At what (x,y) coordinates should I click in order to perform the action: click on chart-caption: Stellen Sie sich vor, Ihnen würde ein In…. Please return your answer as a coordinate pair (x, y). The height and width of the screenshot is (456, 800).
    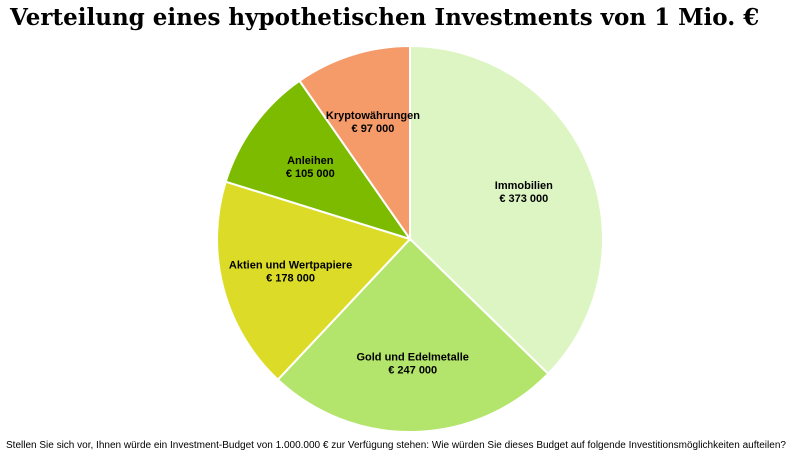
    Looking at the image, I should click on (396, 445).